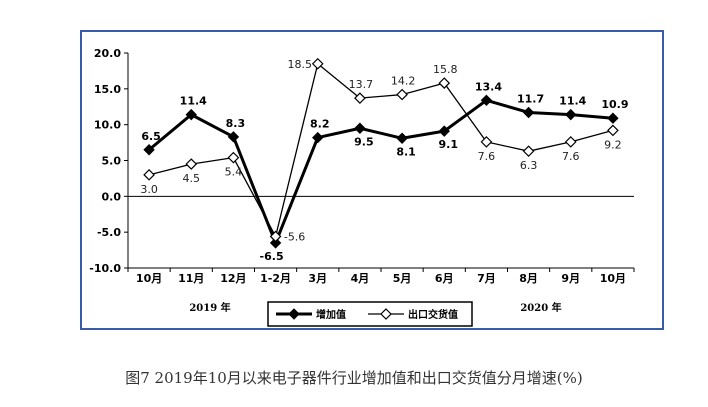 This screenshot has height=407, width=708. What do you see at coordinates (381, 276) in the screenshot?
I see `x-axis-ticks: 10月 11月 12月 1-2月 3月 4月 5月 6月 7月 8月 9月 10月` at bounding box center [381, 276].